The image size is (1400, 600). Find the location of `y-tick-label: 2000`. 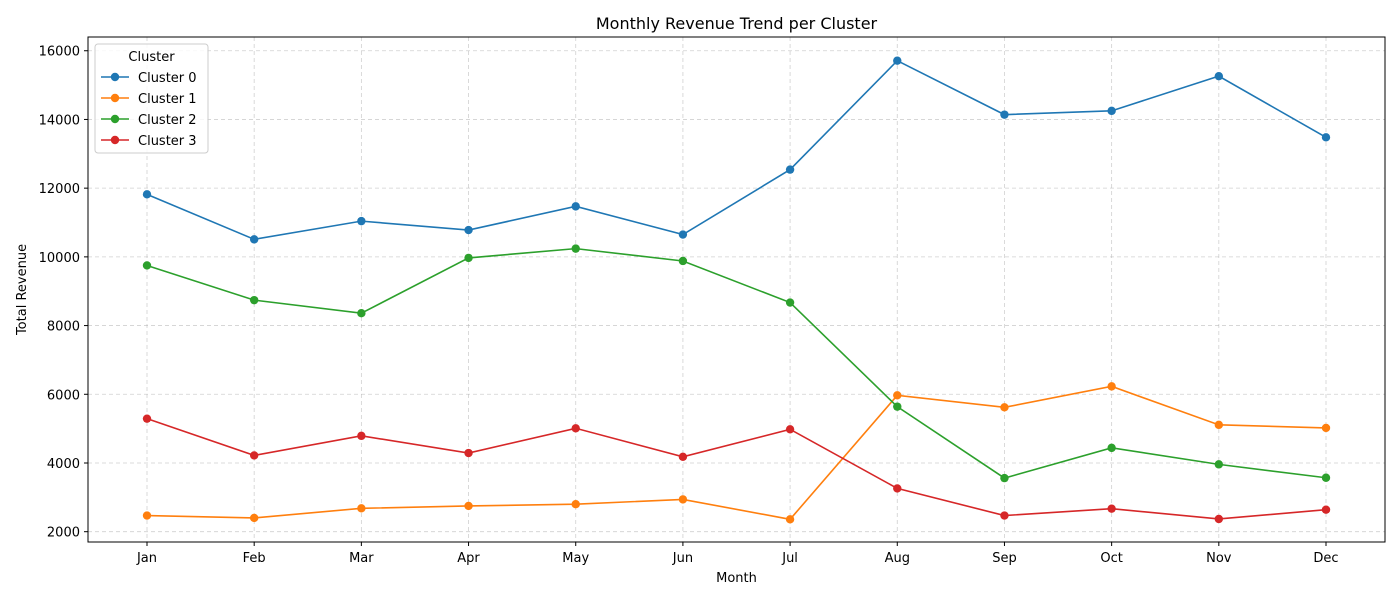

y-tick-label: 2000 is located at coordinates (63, 533).